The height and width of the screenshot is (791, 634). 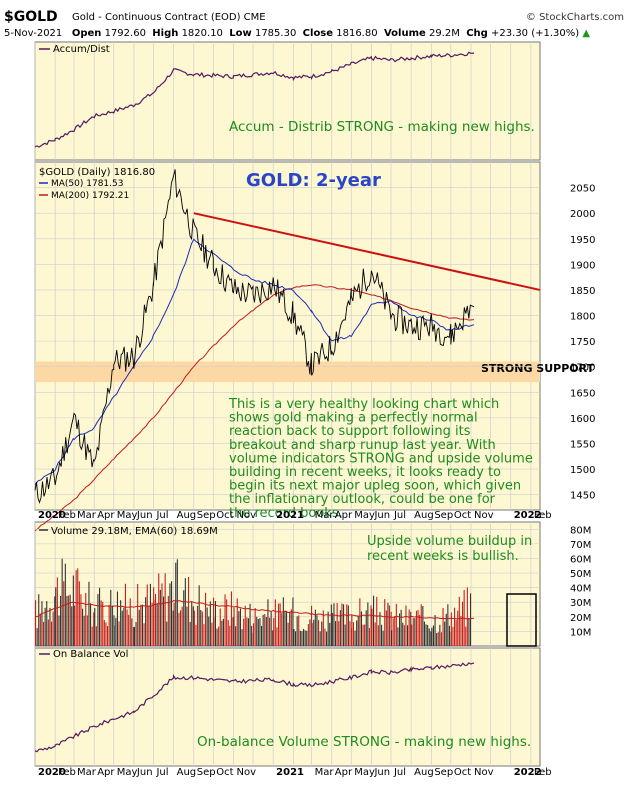 I want to click on stockcharts-credit: © StockCharts.com, so click(x=574, y=17).